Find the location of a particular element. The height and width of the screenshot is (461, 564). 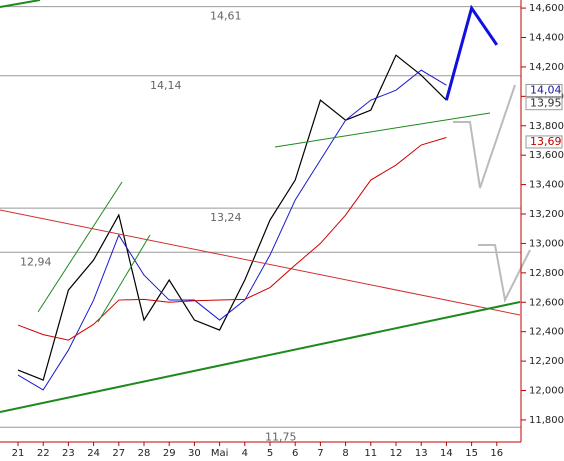

price-label: 14,04 is located at coordinates (546, 89).